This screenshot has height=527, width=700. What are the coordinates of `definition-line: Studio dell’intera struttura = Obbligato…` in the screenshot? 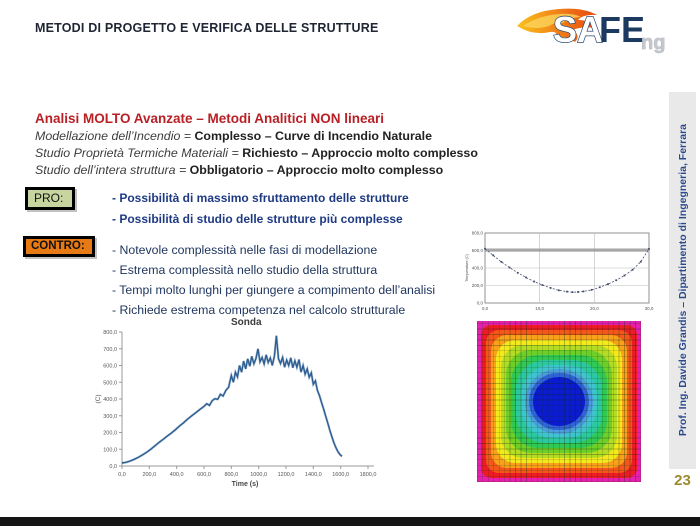 It's located at (239, 170).